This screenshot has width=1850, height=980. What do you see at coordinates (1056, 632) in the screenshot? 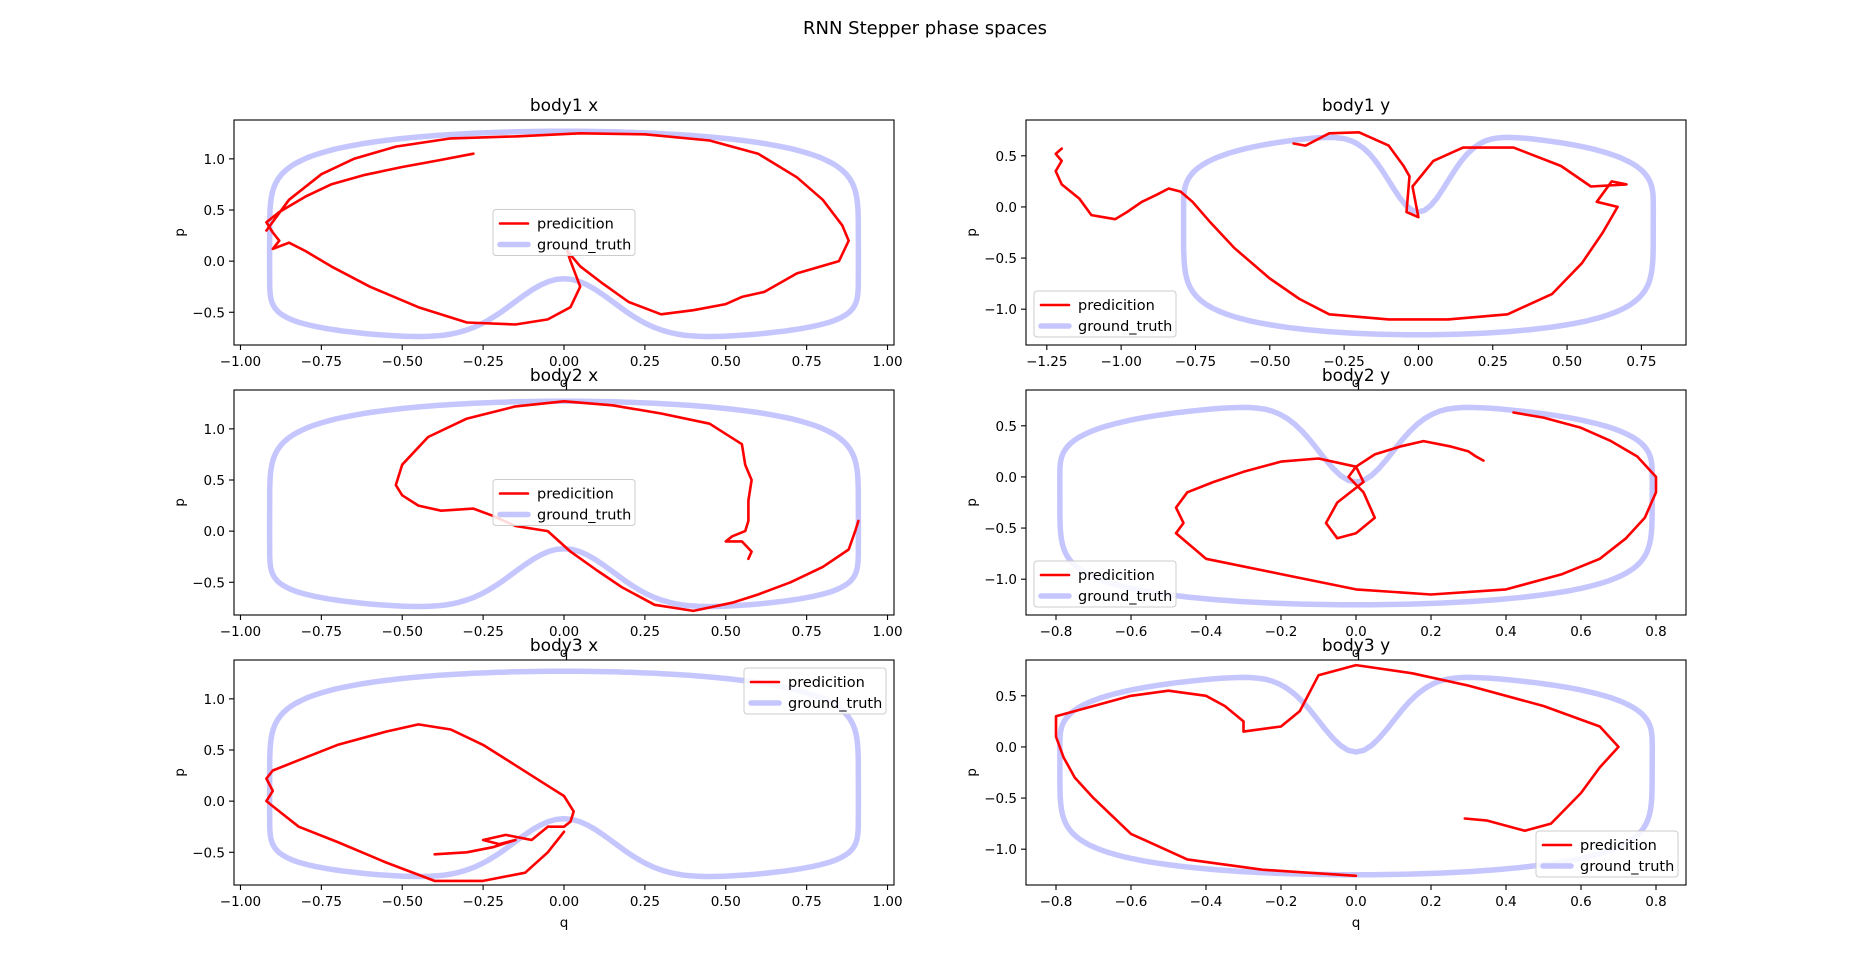
I see `x-tick-label: −0.8` at bounding box center [1056, 632].